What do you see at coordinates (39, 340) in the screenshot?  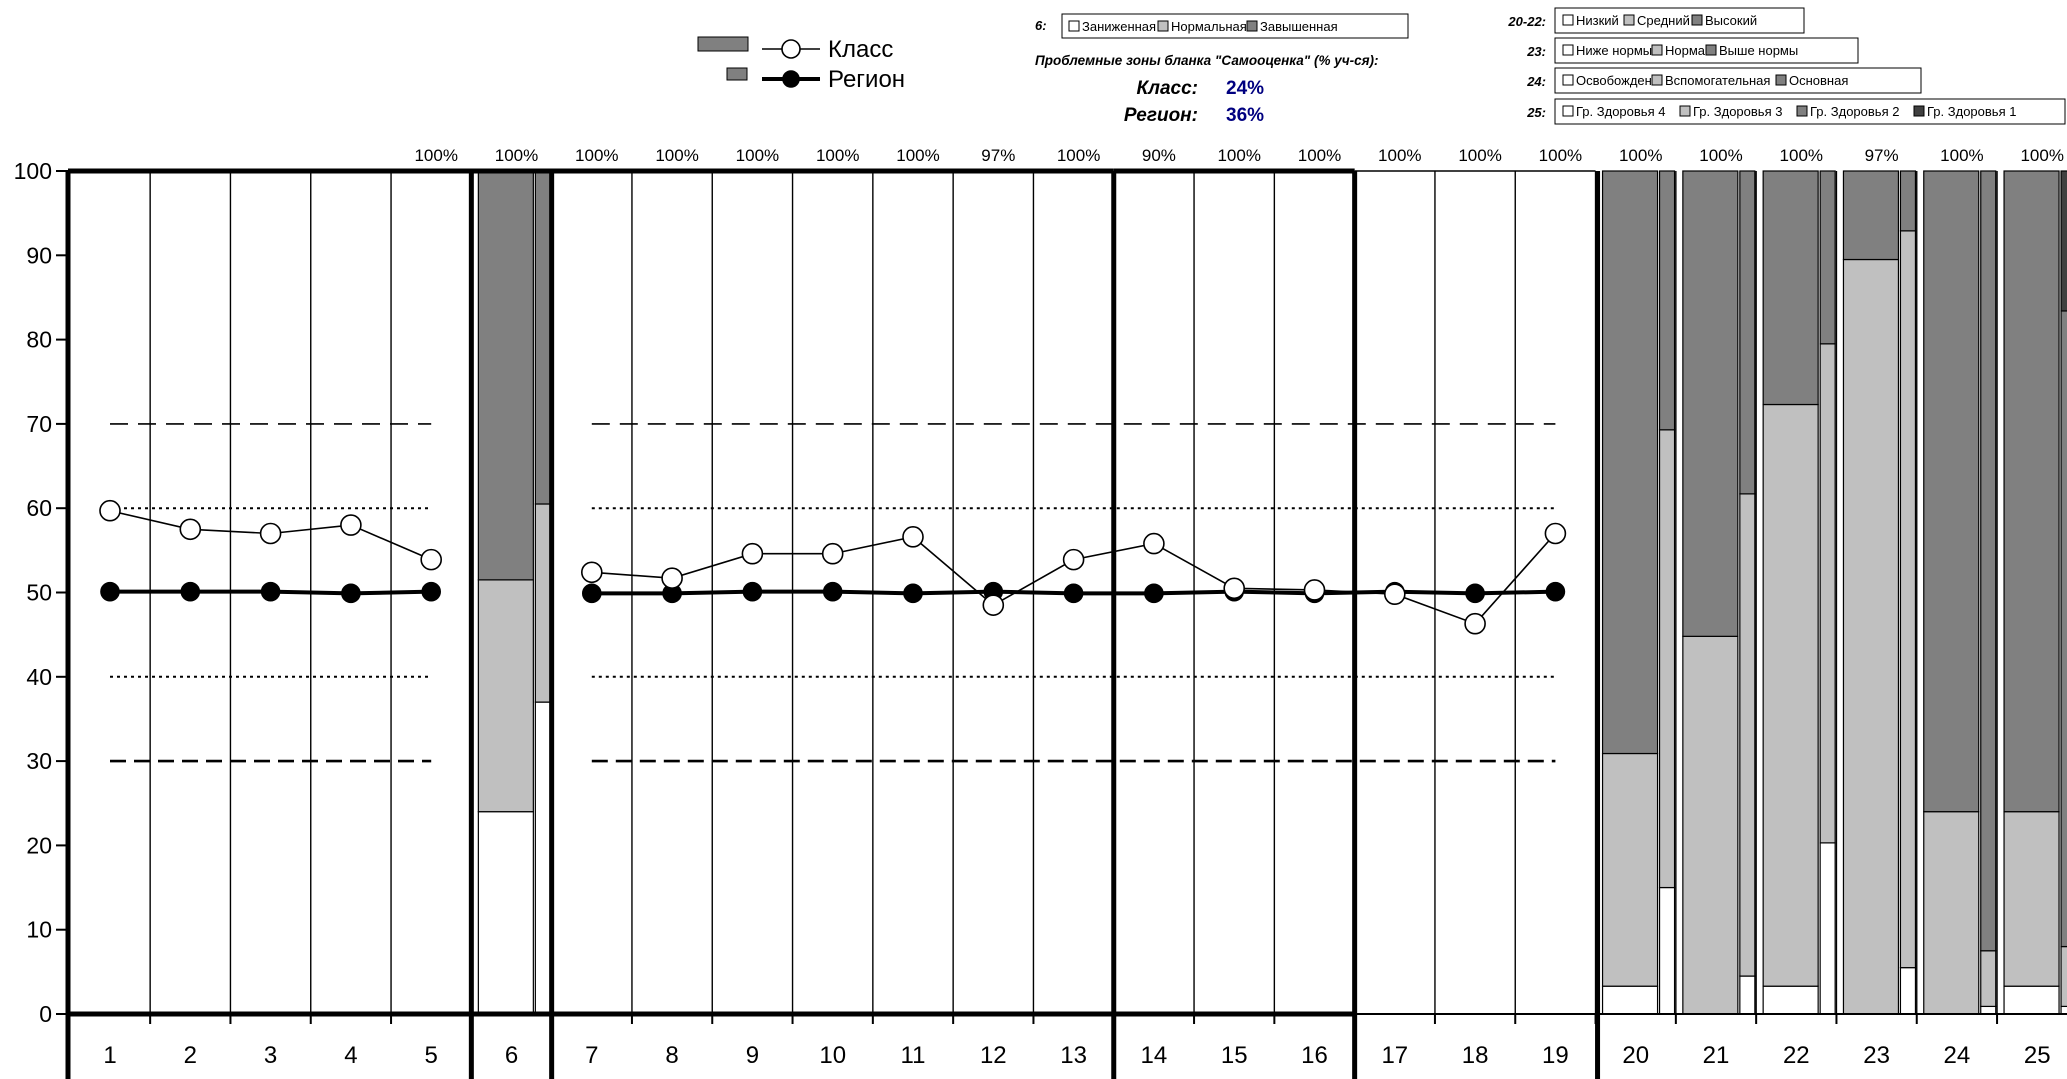 I see `y-tick-label: 80` at bounding box center [39, 340].